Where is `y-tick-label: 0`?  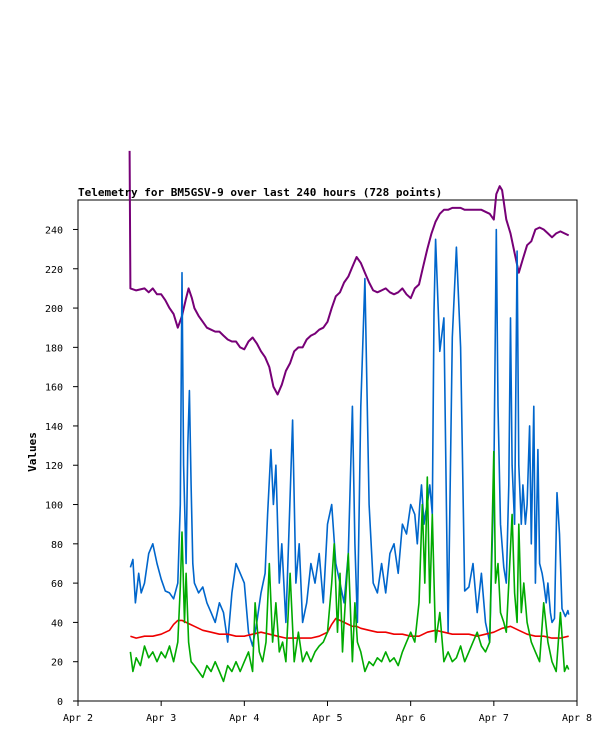 y-tick-label: 0 is located at coordinates (60, 702).